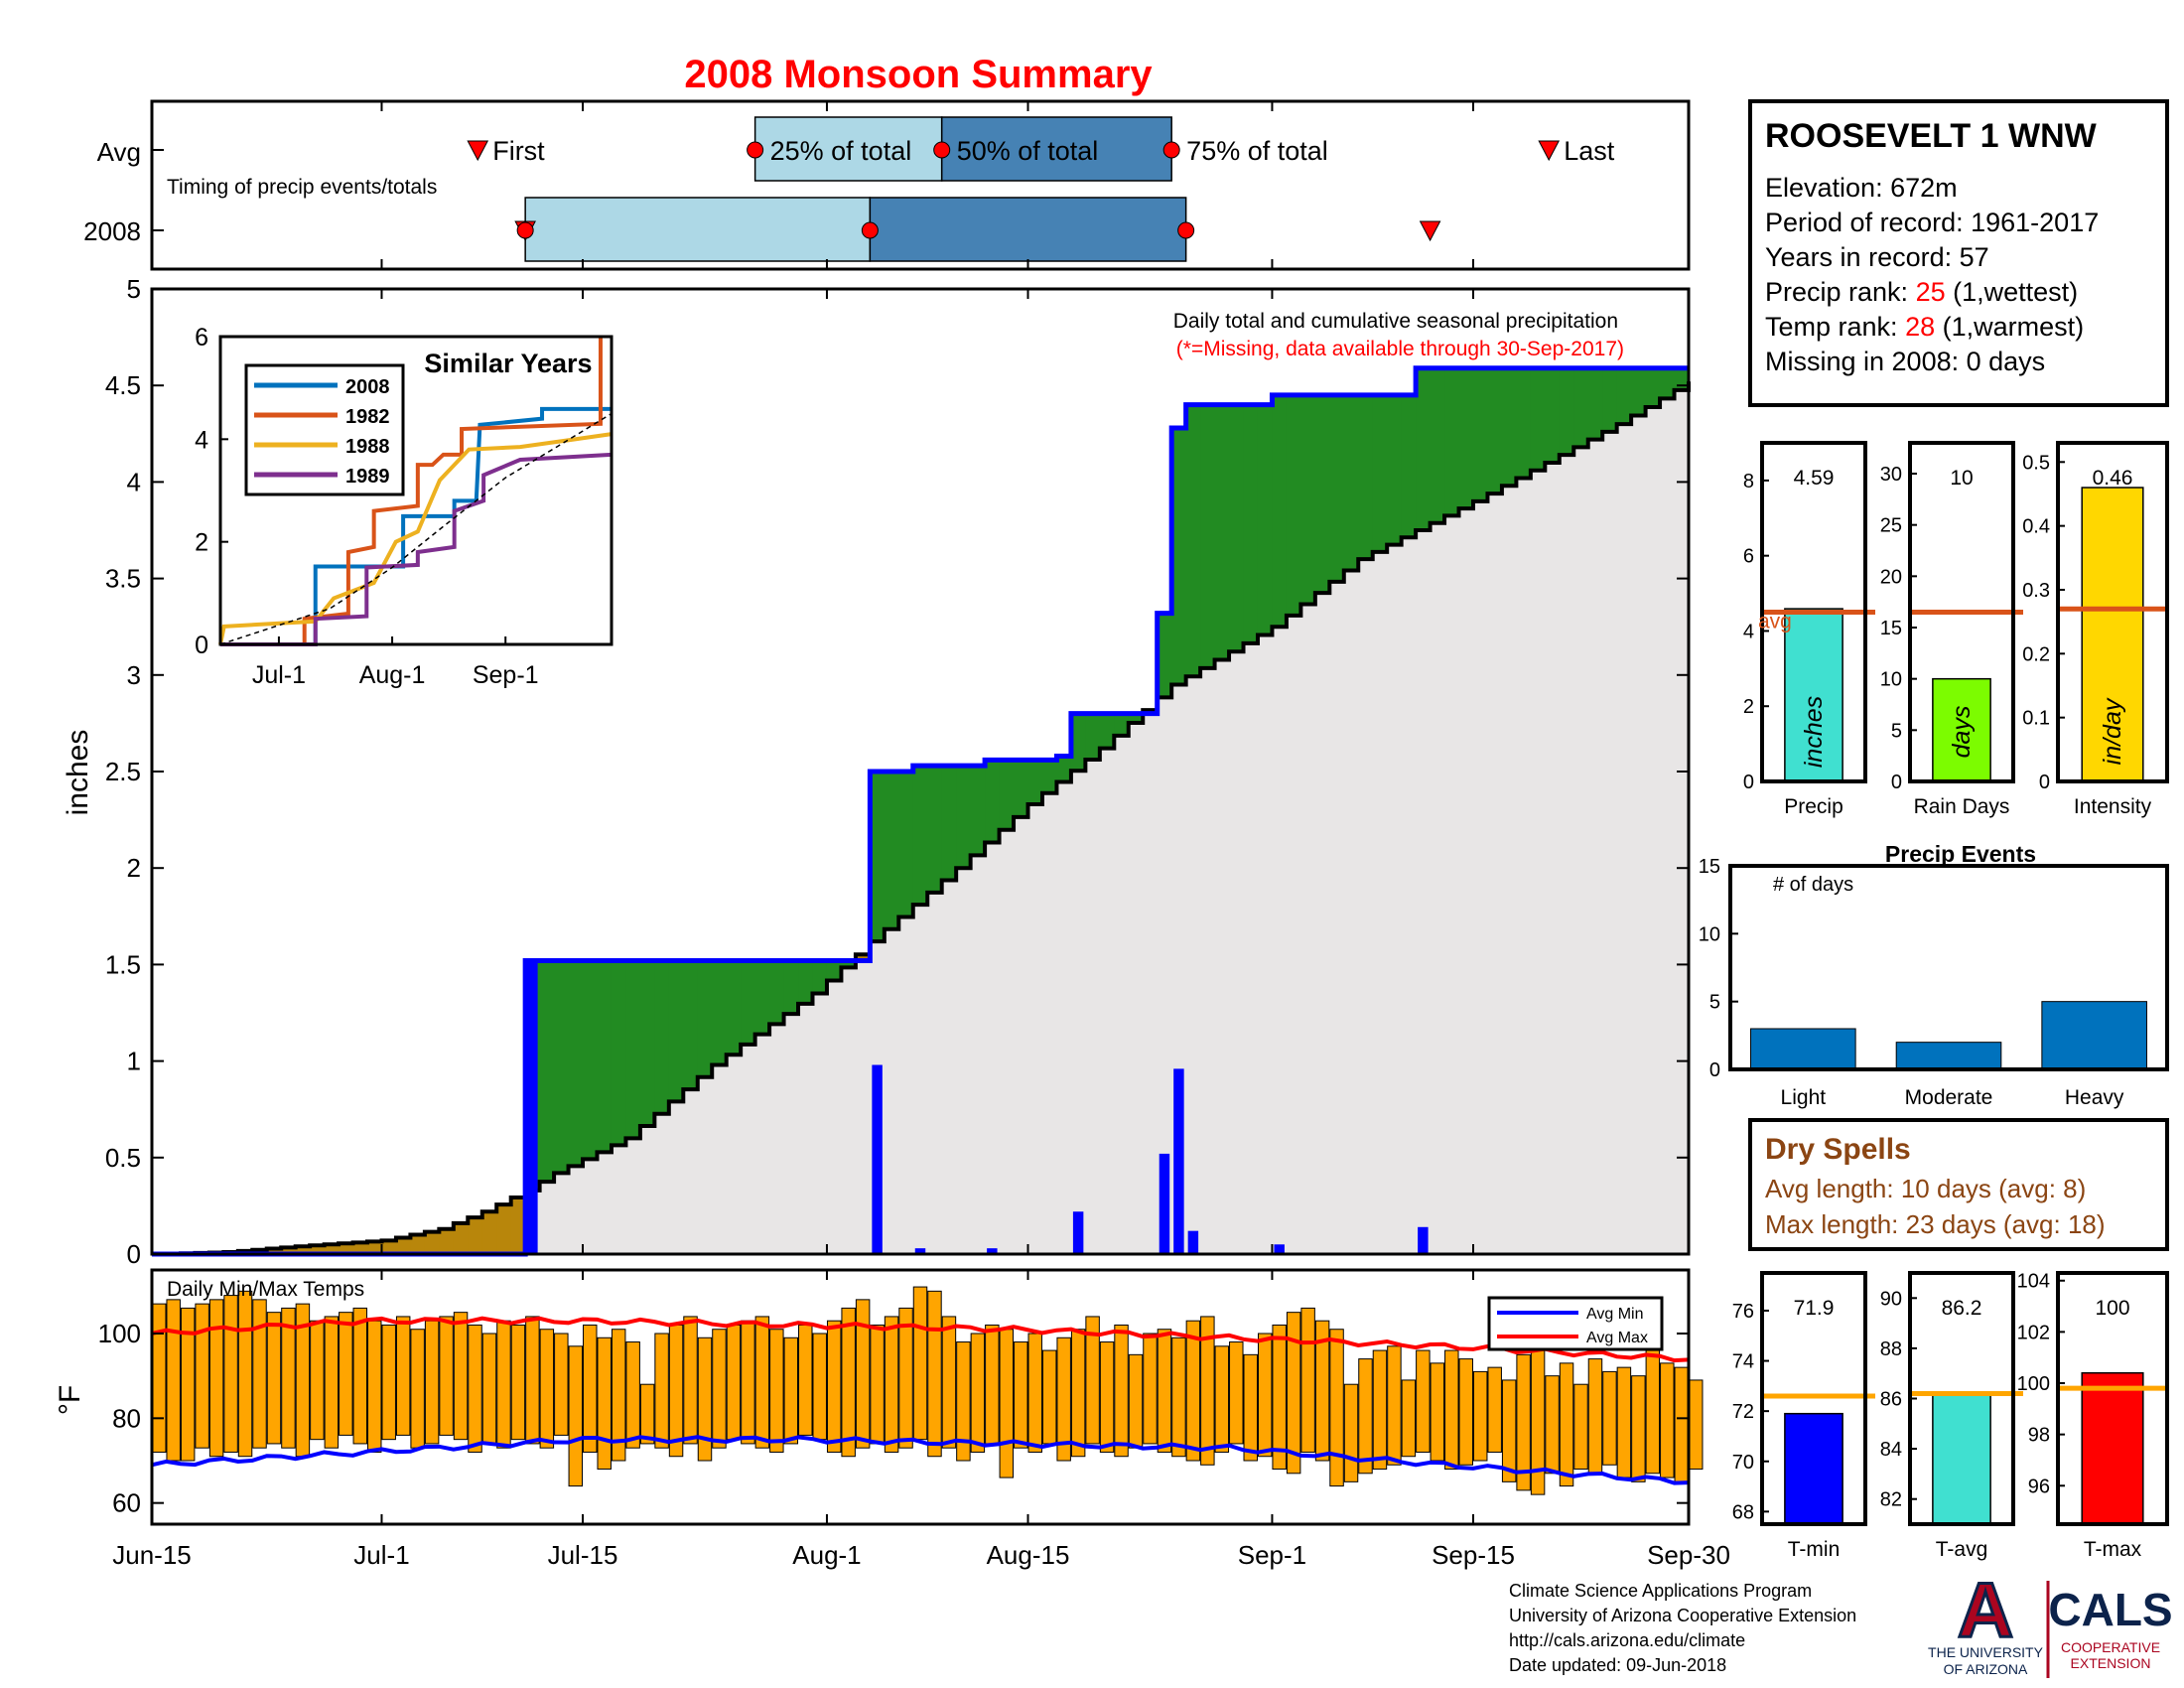  What do you see at coordinates (1272, 1555) in the screenshot?
I see `x-tick-label: Sep-1` at bounding box center [1272, 1555].